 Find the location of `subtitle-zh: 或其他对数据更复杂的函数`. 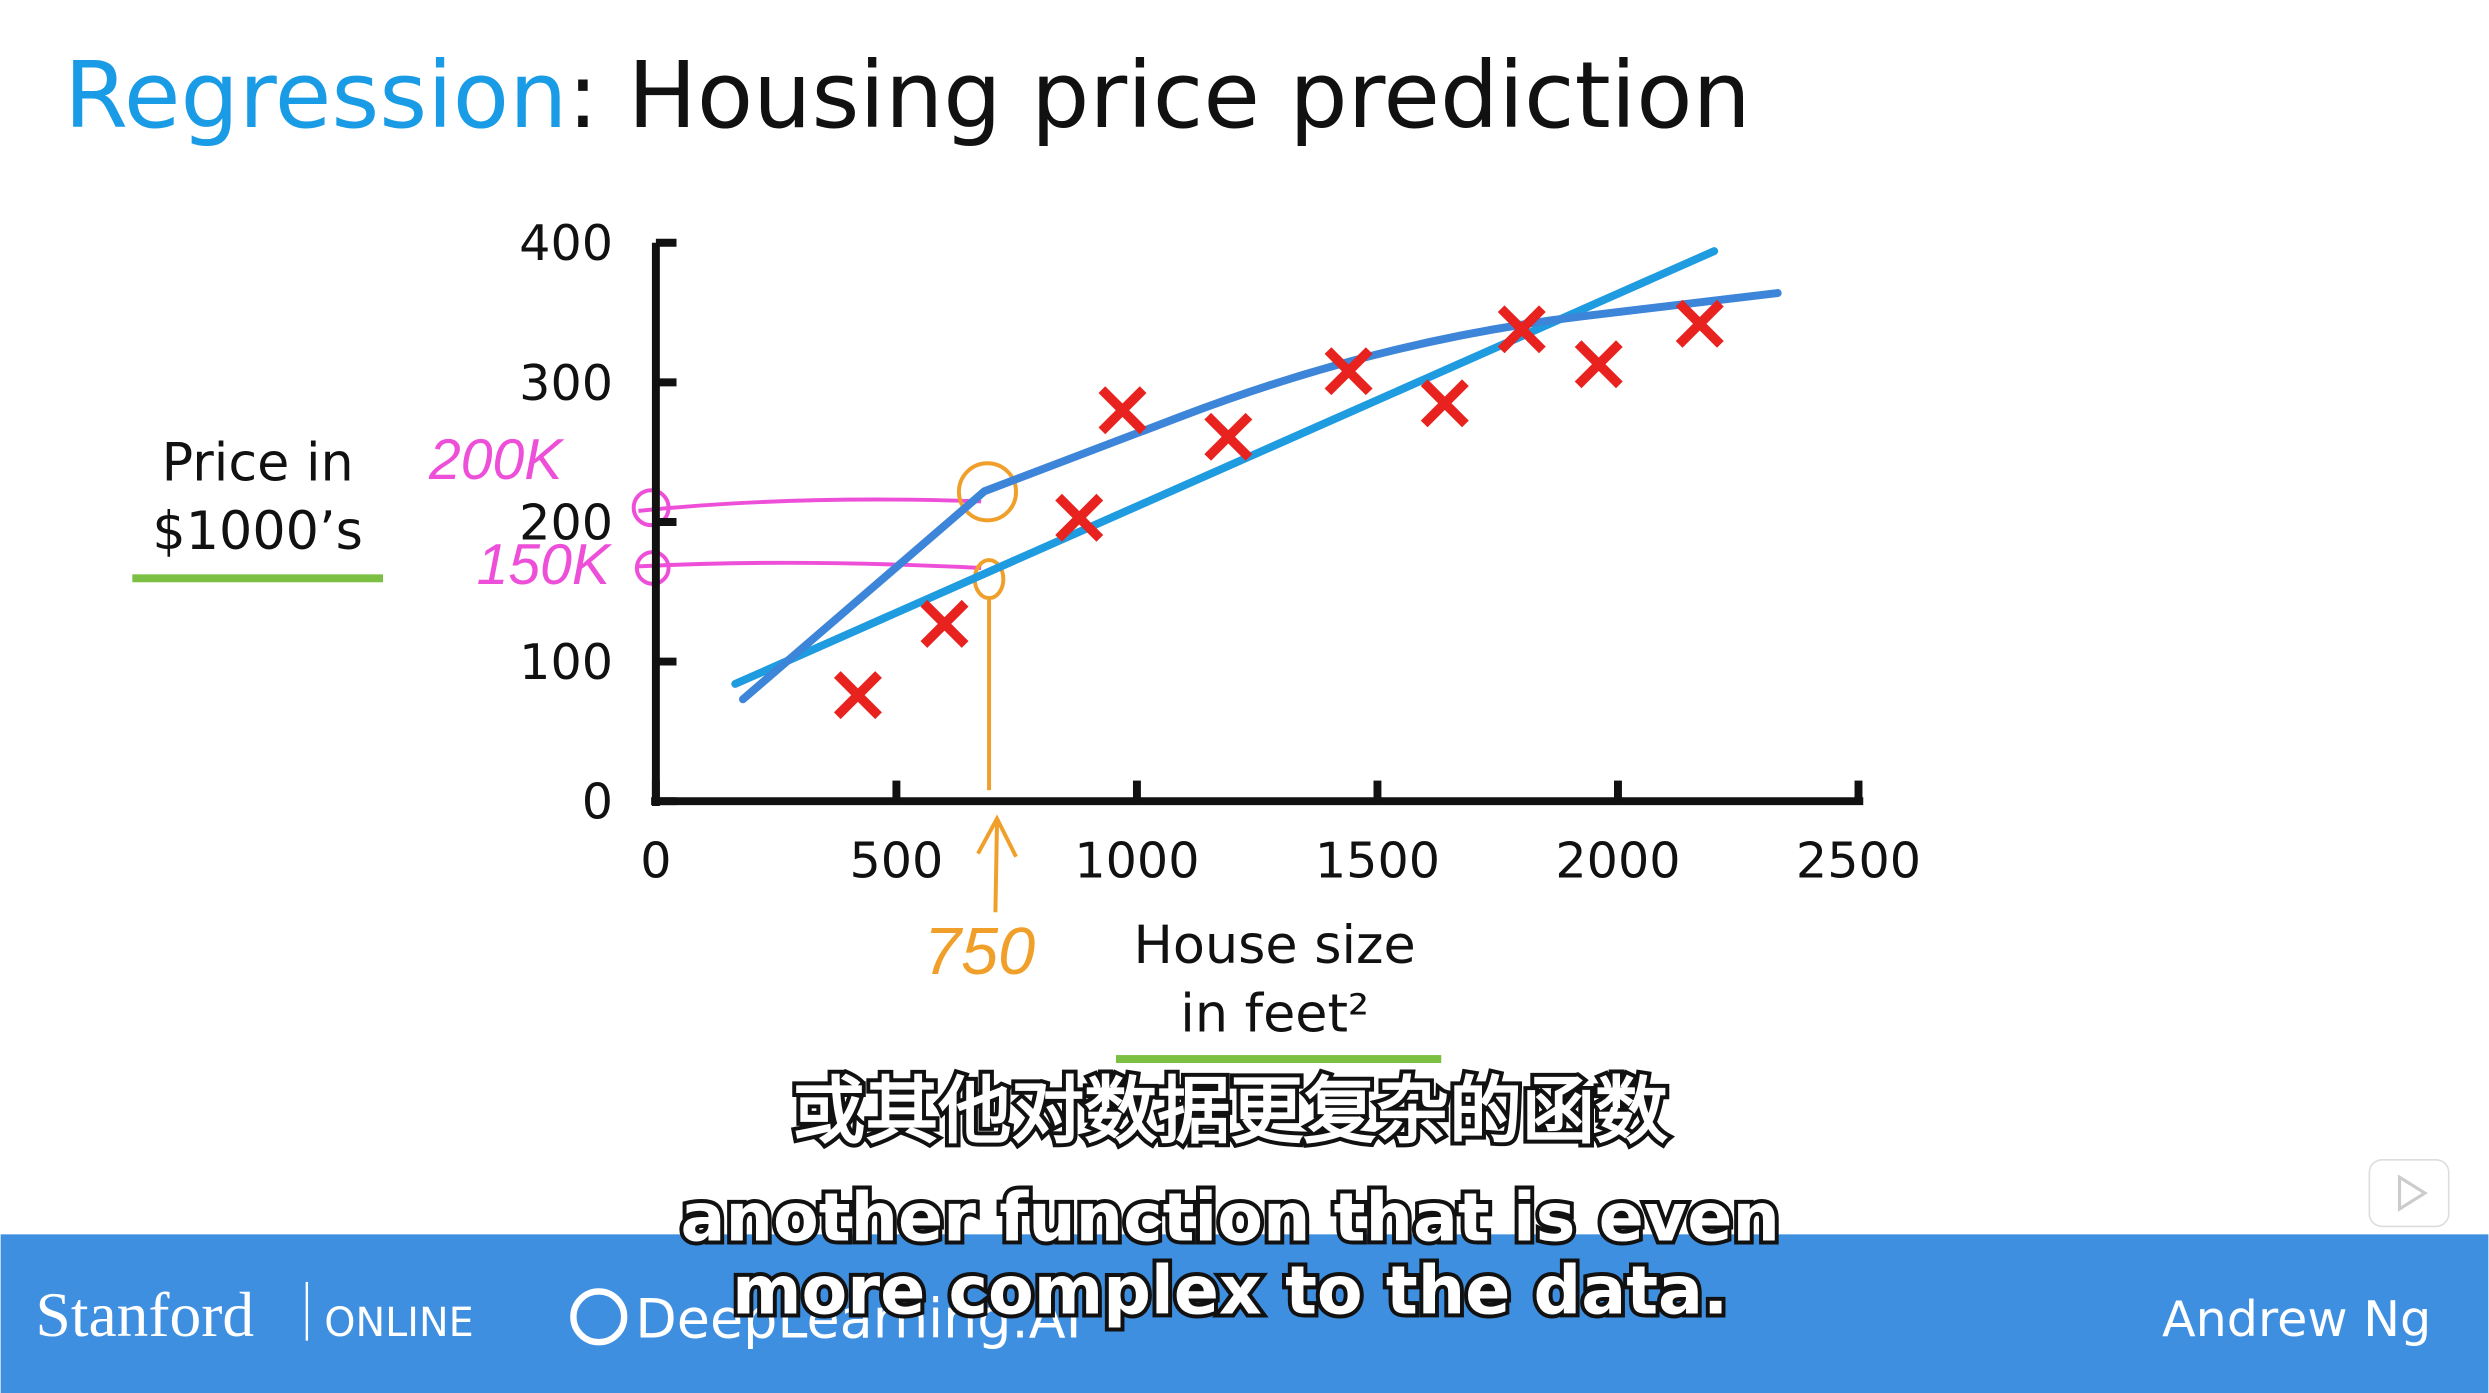

subtitle-zh: 或其他对数据更复杂的函数 is located at coordinates (1230, 1111).